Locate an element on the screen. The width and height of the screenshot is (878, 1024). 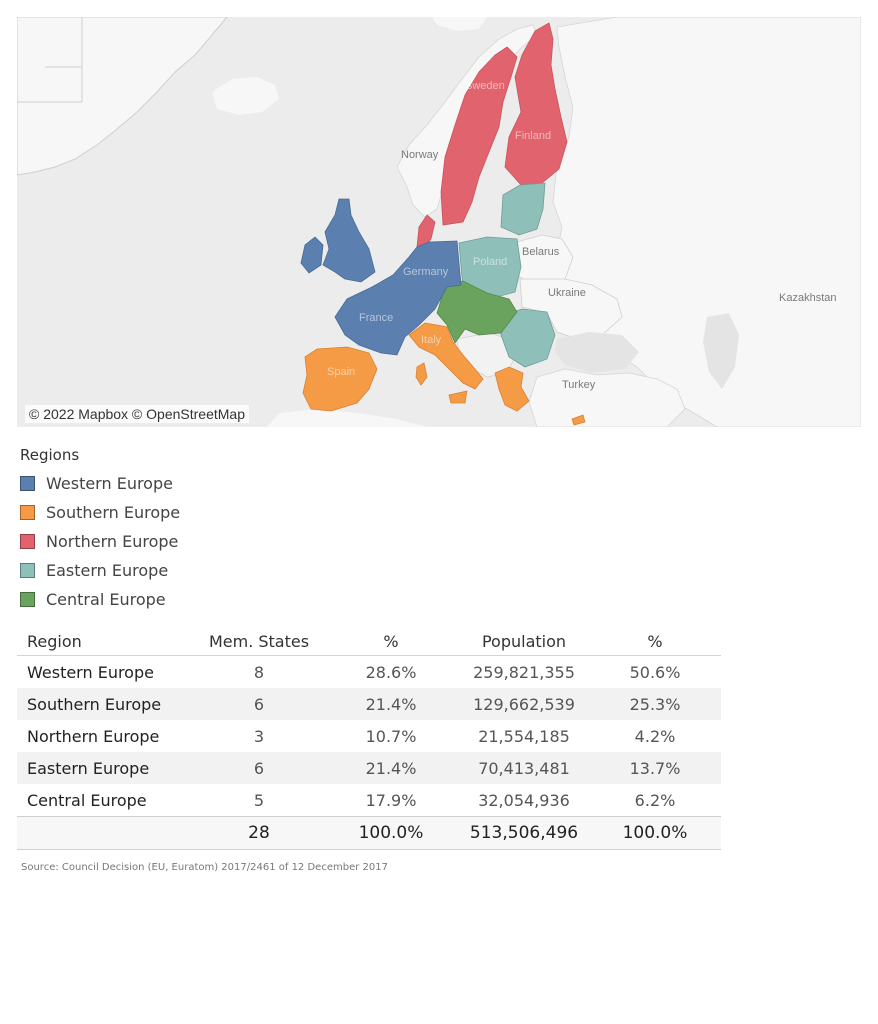
legend-item-central-europe: Central Europe is located at coordinates (100, 599).